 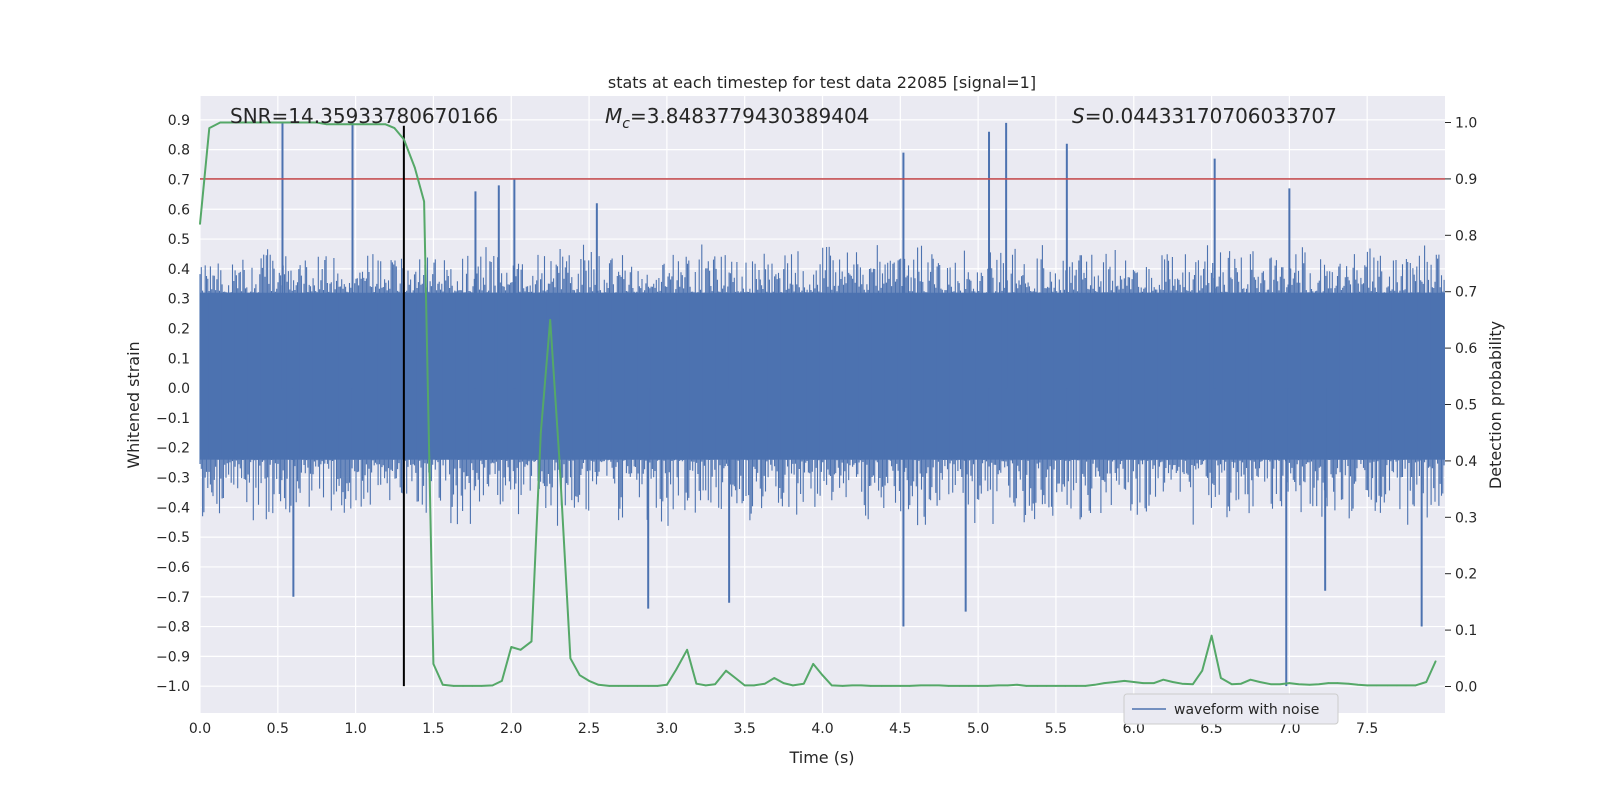 What do you see at coordinates (173, 598) in the screenshot?
I see `y-tick-label: −0.7` at bounding box center [173, 598].